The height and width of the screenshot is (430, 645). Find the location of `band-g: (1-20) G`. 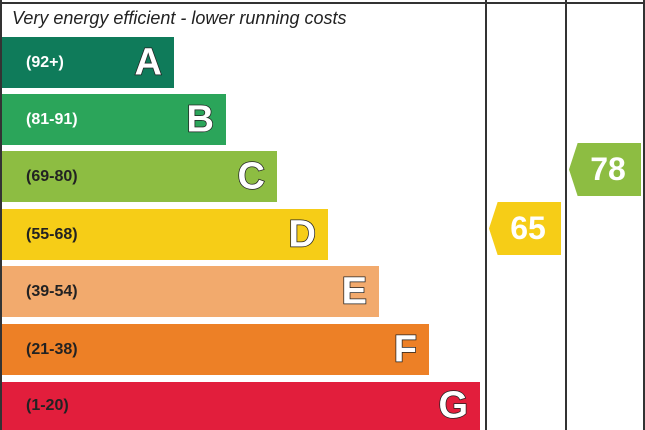

band-g: (1-20) G is located at coordinates (241, 406).